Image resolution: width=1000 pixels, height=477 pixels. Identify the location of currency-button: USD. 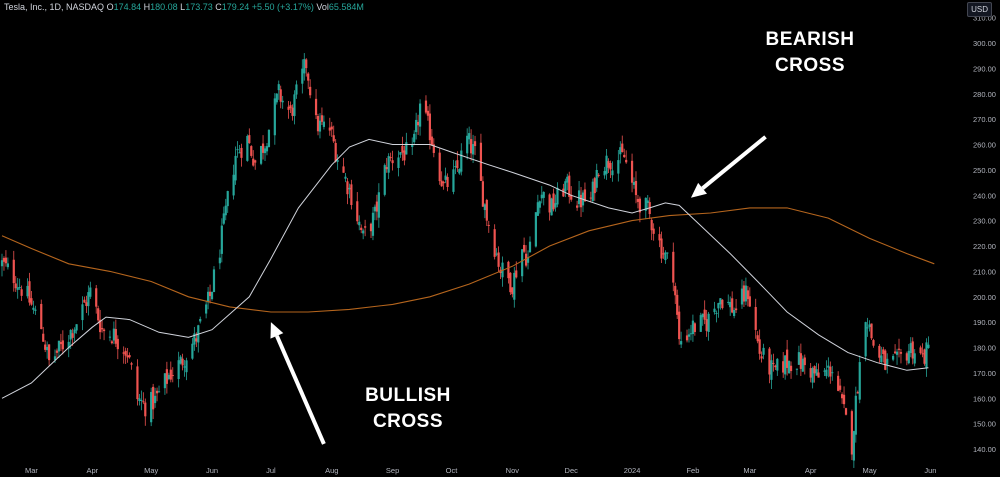
(979, 9).